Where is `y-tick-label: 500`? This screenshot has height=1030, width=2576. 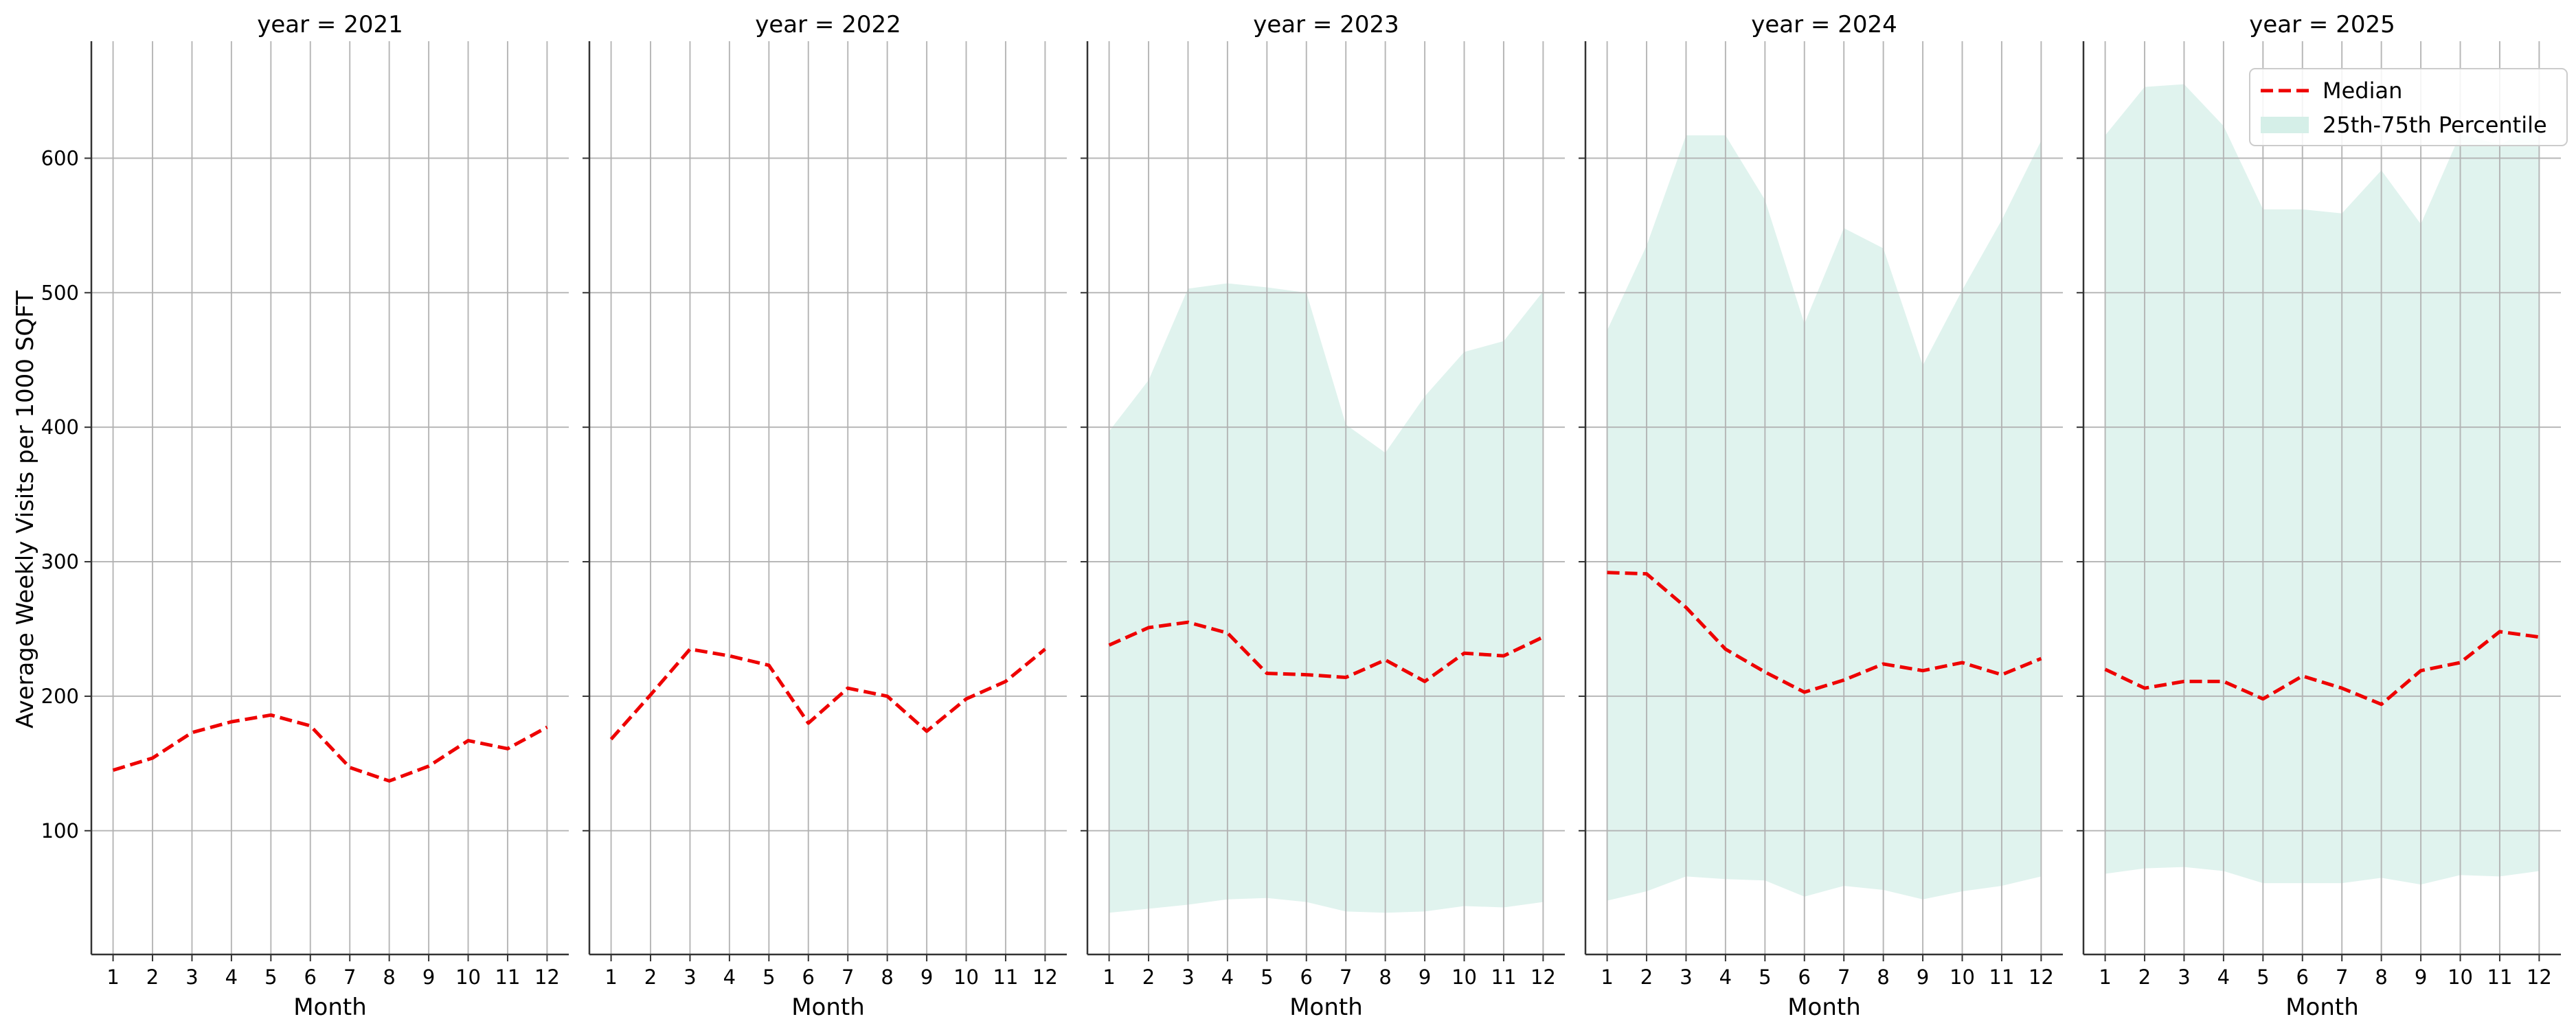
y-tick-label: 500 is located at coordinates (60, 292).